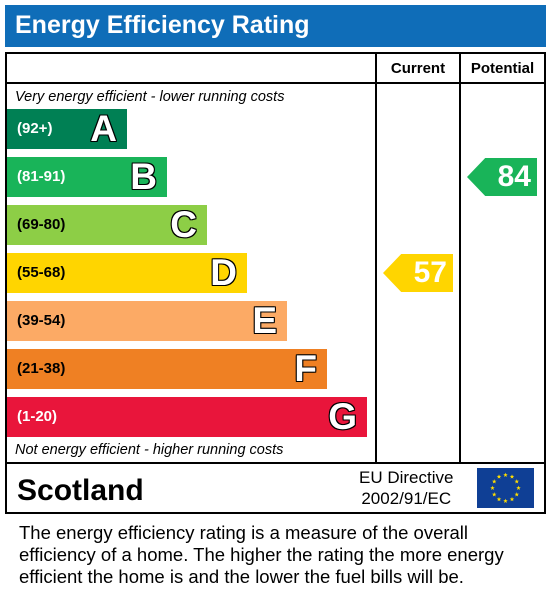  What do you see at coordinates (223, 272) in the screenshot?
I see `band-letter: D` at bounding box center [223, 272].